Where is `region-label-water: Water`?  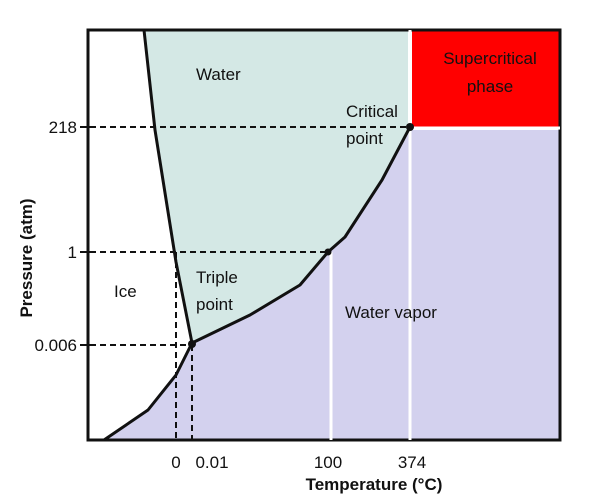
region-label-water: Water is located at coordinates (218, 74).